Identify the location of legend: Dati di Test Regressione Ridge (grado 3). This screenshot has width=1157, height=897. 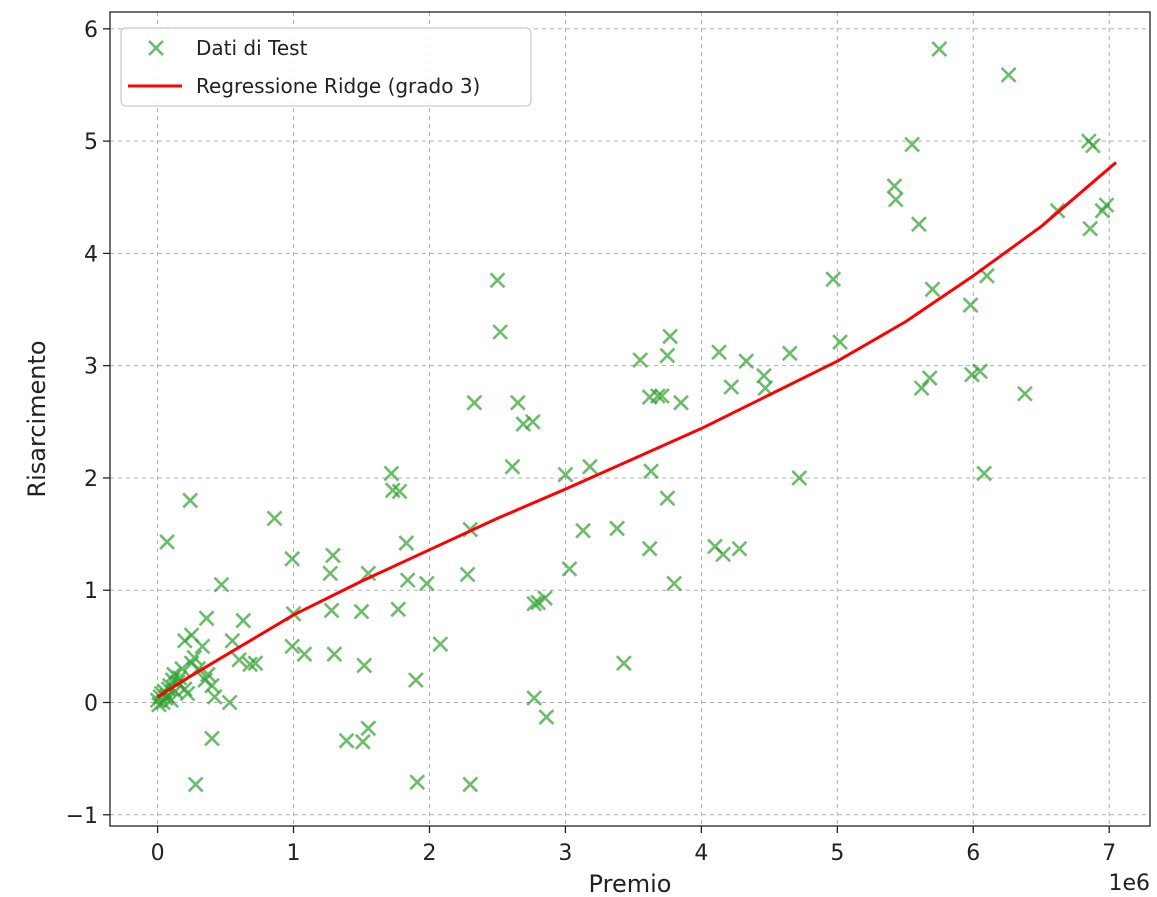
(326, 67).